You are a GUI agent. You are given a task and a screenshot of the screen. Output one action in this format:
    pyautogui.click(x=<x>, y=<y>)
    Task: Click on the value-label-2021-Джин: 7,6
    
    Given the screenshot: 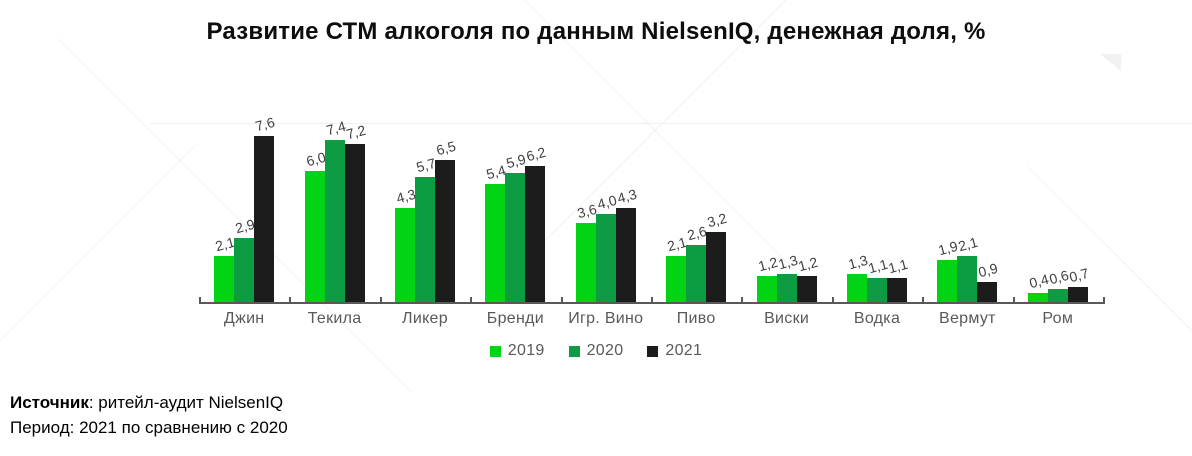 What is the action you would take?
    pyautogui.click(x=265, y=123)
    